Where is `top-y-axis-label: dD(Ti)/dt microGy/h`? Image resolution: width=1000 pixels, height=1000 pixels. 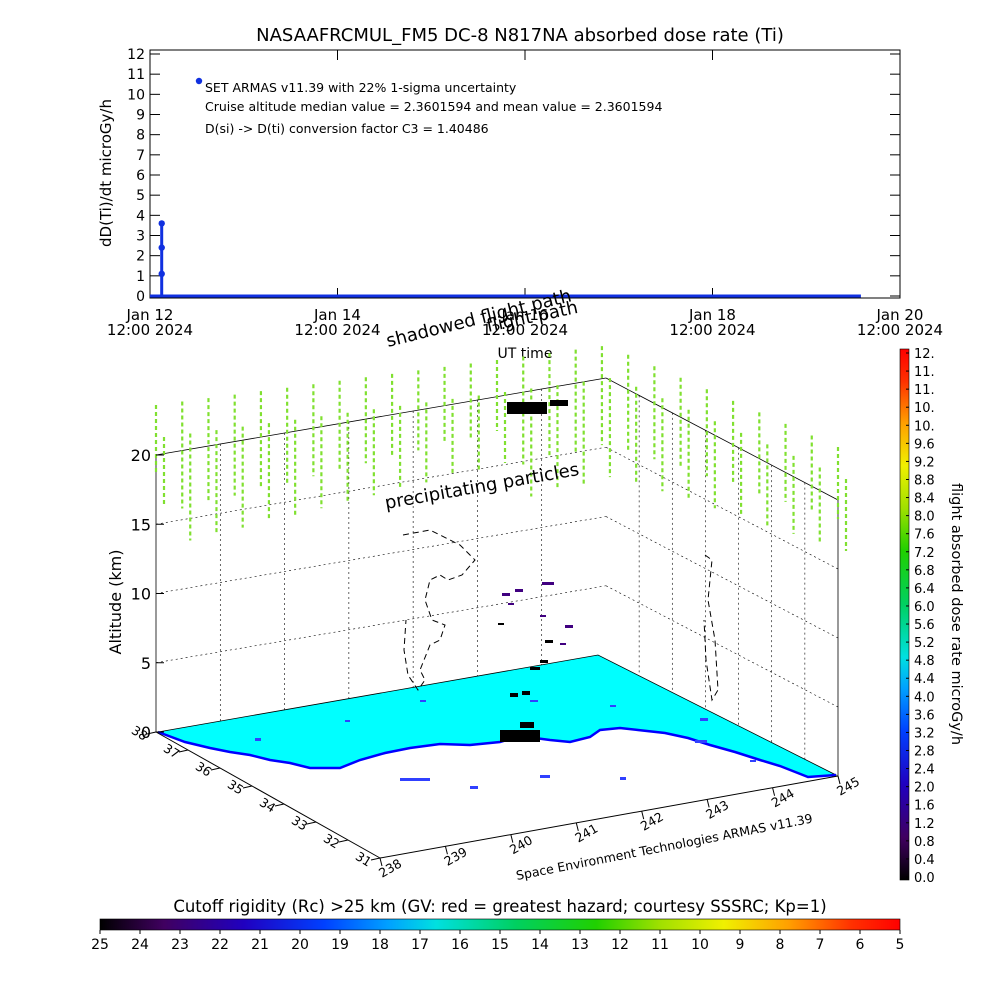 top-y-axis-label: dD(Ti)/dt microGy/h is located at coordinates (106, 173).